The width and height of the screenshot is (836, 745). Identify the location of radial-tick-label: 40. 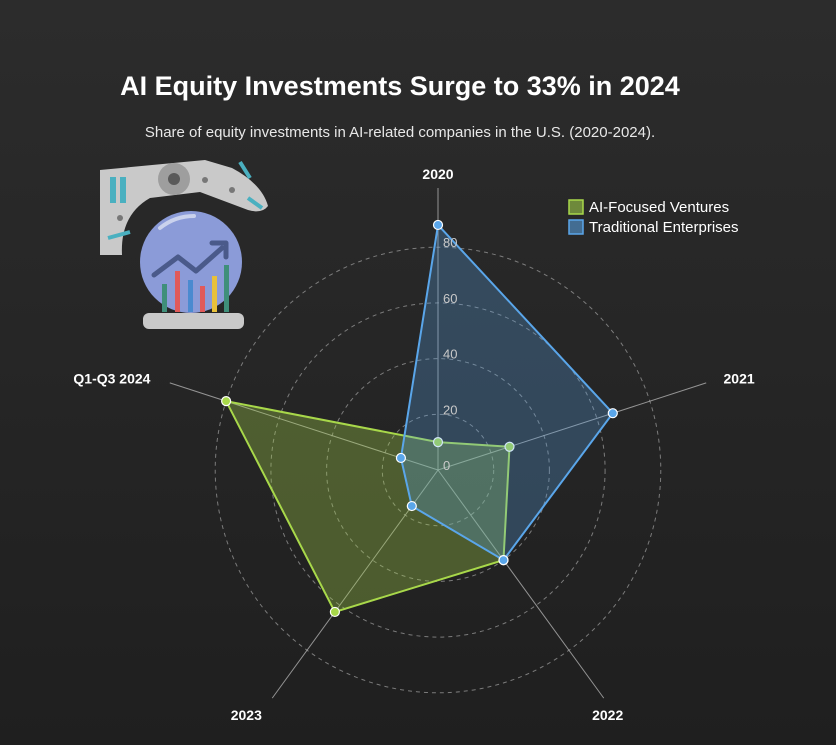
(450, 354).